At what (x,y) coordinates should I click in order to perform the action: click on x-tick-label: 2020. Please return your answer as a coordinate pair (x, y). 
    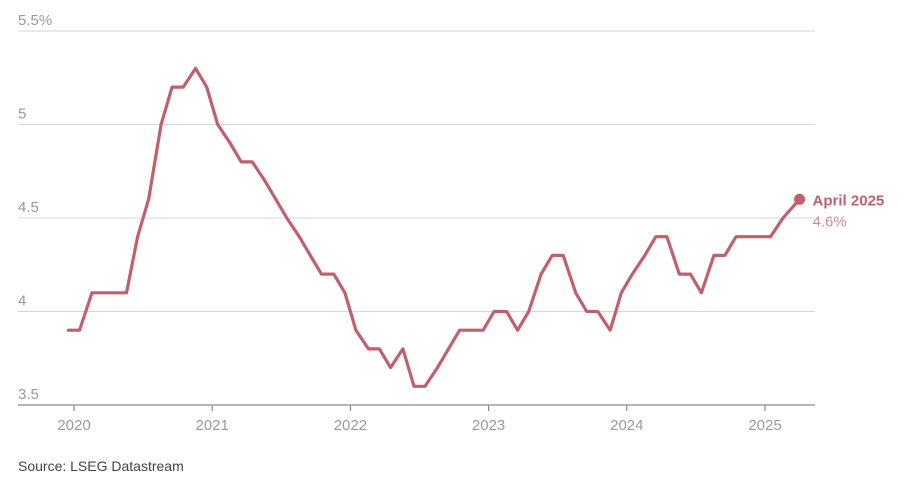
    Looking at the image, I should click on (73, 425).